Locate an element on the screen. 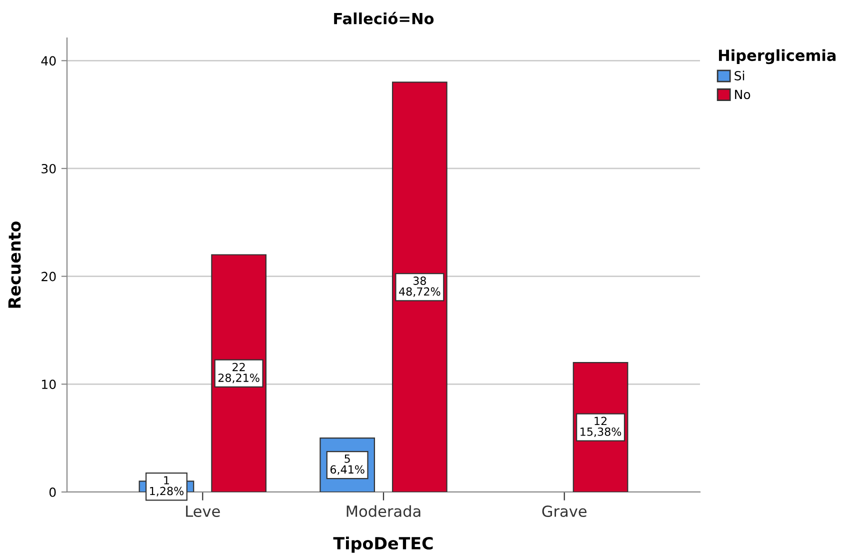 This screenshot has height=558, width=861. x-axis-title: TipoDeTEC is located at coordinates (383, 544).